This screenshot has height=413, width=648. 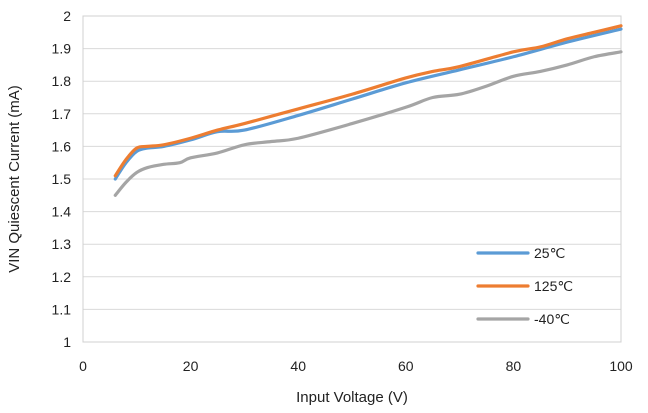 I want to click on y-tick-label: 1.8, so click(x=62, y=81).